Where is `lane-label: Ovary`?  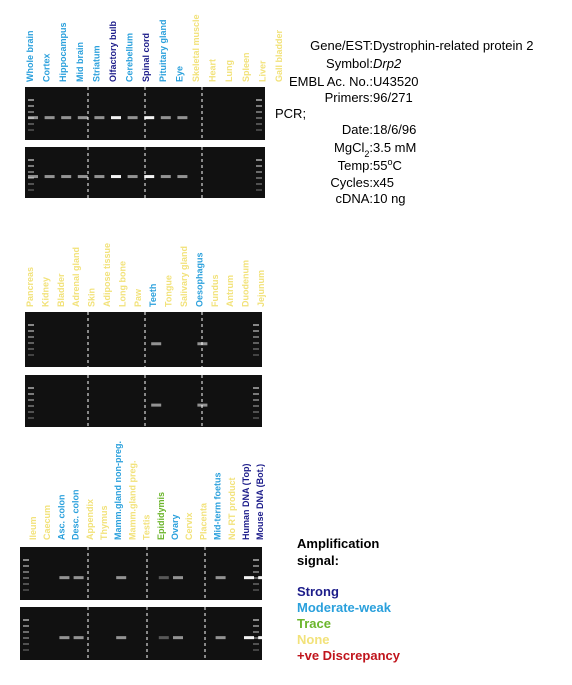
lane-label: Ovary is located at coordinates (175, 527).